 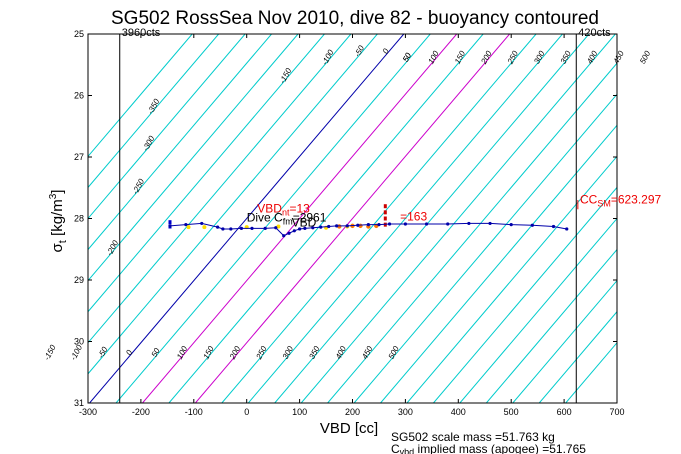 I want to click on contour-label: -250, so click(x=139, y=186).